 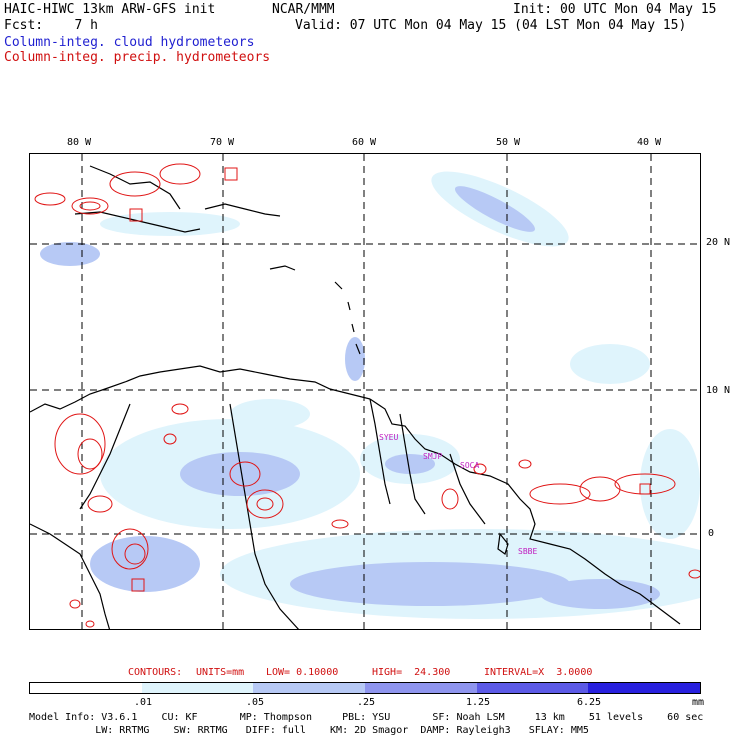 I want to click on station-label: SOCA, so click(x=470, y=465).